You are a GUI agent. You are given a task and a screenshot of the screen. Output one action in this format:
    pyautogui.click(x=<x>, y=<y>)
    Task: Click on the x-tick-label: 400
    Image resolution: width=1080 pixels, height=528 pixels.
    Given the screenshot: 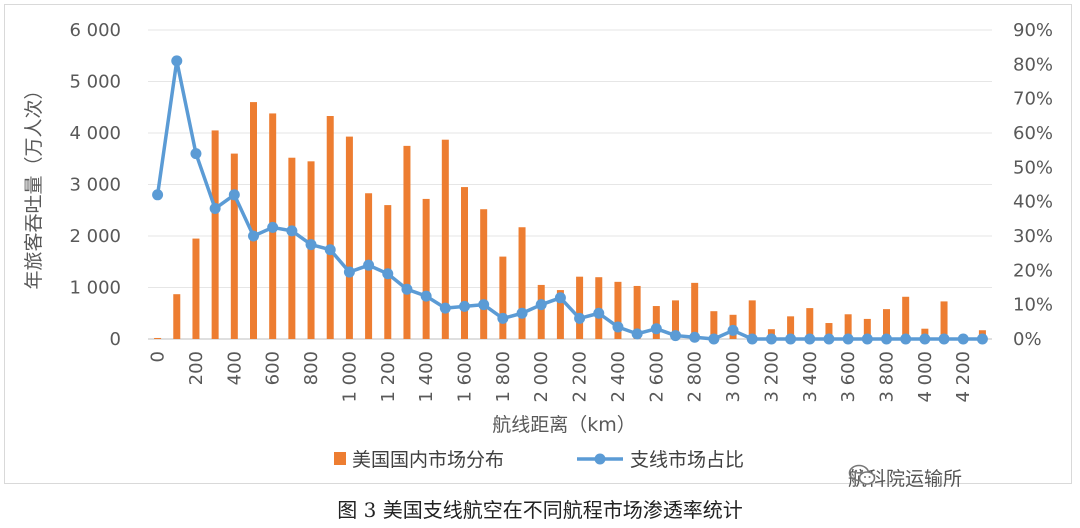 What is the action you would take?
    pyautogui.click(x=234, y=368)
    